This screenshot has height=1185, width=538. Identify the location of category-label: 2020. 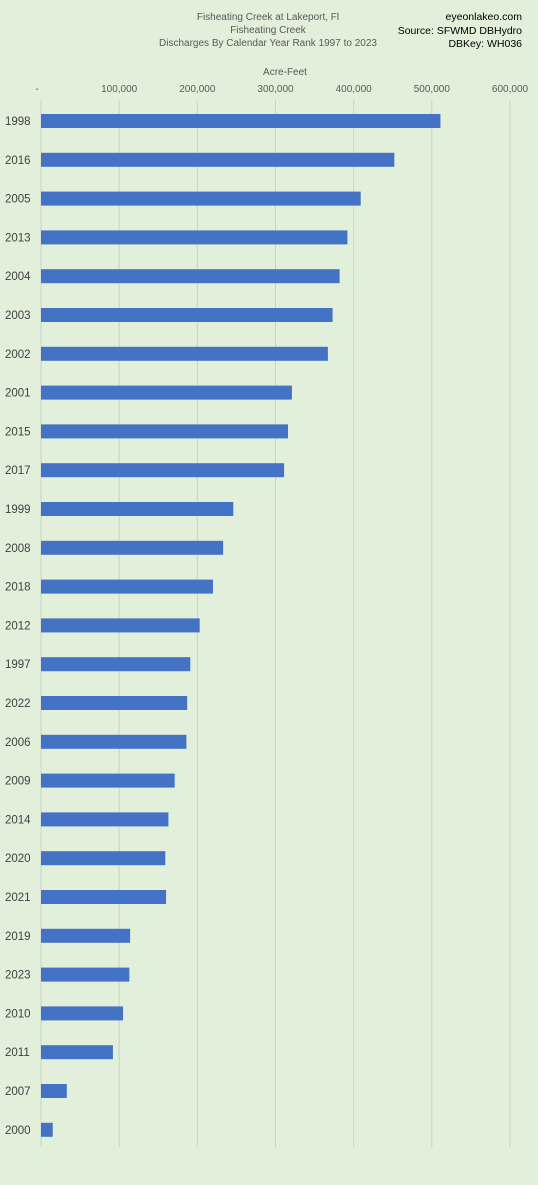
(18, 859).